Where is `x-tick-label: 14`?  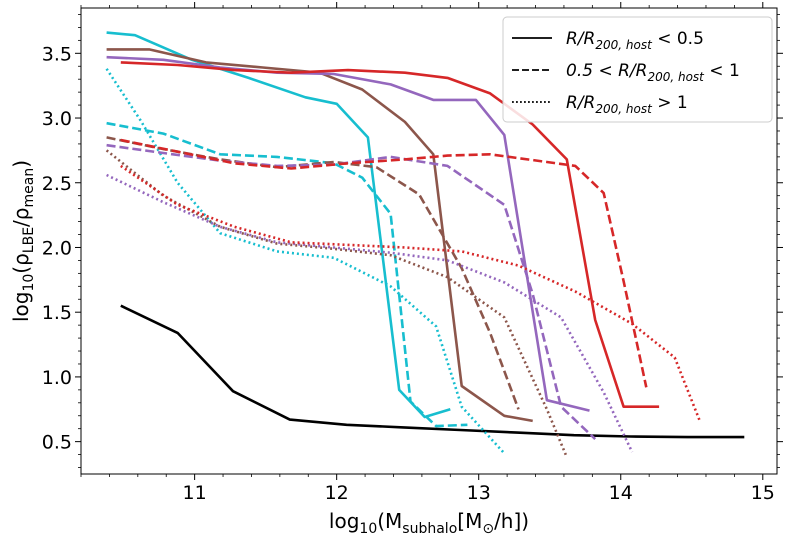
x-tick-label: 14 is located at coordinates (621, 493).